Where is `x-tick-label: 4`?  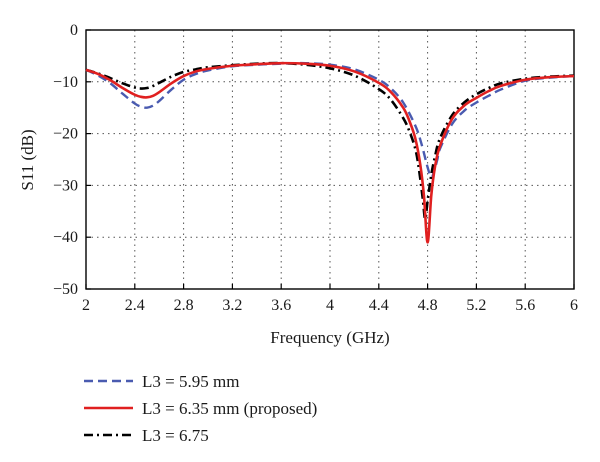 x-tick-label: 4 is located at coordinates (330, 305).